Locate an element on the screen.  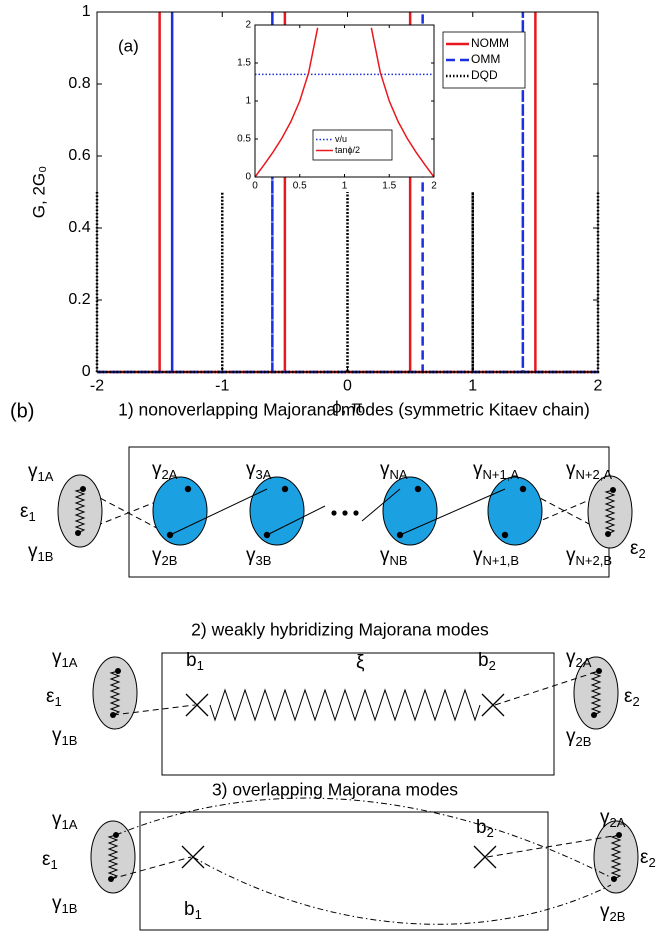
legend-label: OMM is located at coordinates (485, 59).